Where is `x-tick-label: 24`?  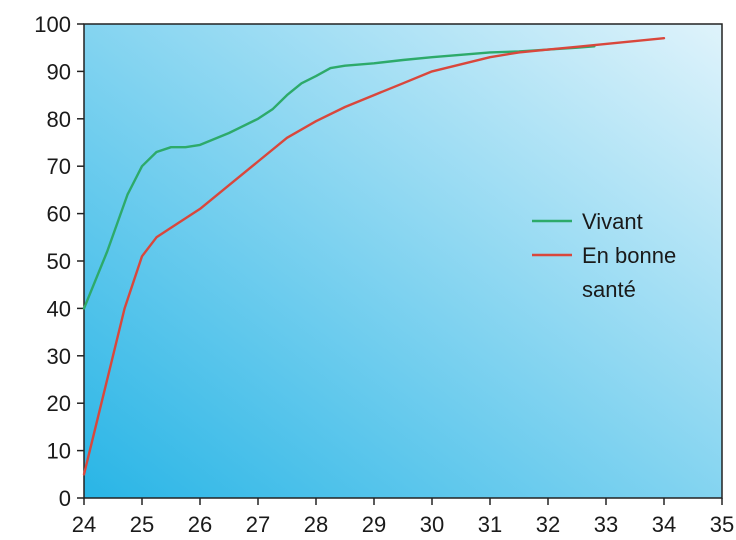
x-tick-label: 24 is located at coordinates (84, 524).